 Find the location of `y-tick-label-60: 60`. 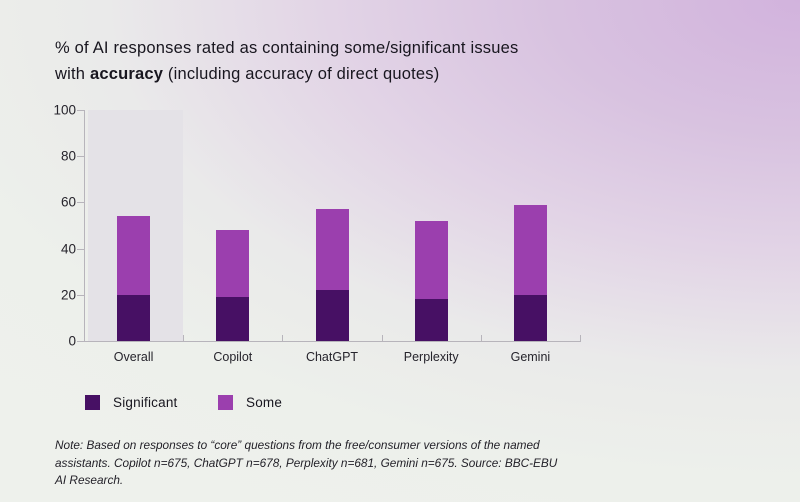

y-tick-label-60: 60 is located at coordinates (68, 202).